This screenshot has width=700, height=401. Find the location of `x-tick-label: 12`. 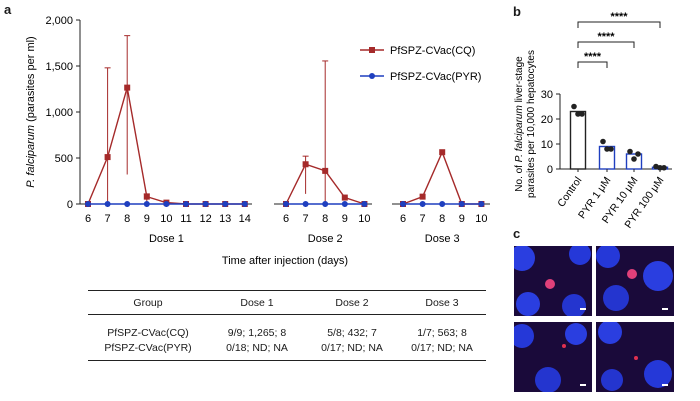

x-tick-label: 12 is located at coordinates (205, 219).